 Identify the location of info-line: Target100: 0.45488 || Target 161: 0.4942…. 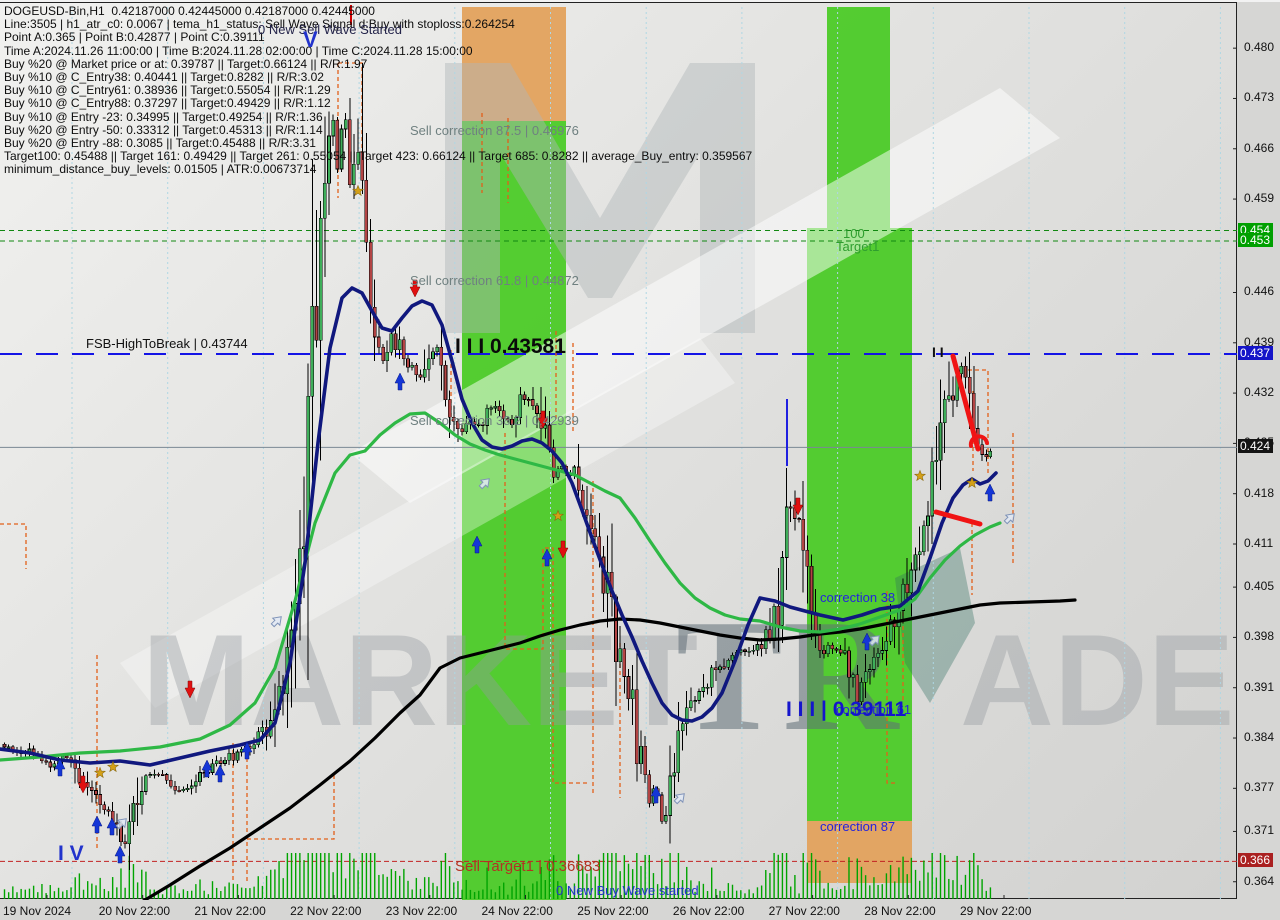
(378, 156).